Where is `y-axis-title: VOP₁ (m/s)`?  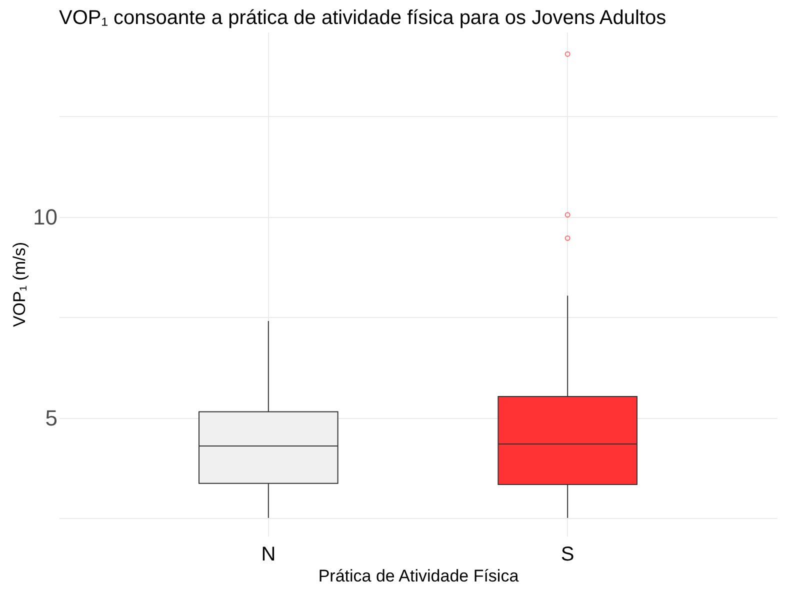
y-axis-title: VOP₁ (m/s) is located at coordinates (20, 285).